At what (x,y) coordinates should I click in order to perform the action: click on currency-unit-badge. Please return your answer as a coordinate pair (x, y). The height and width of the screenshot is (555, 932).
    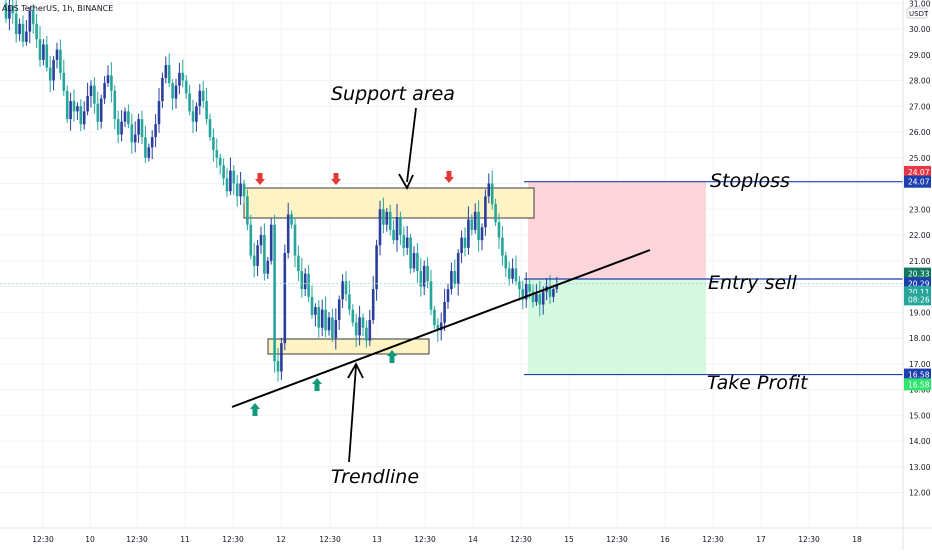
    Looking at the image, I should click on (917, 13).